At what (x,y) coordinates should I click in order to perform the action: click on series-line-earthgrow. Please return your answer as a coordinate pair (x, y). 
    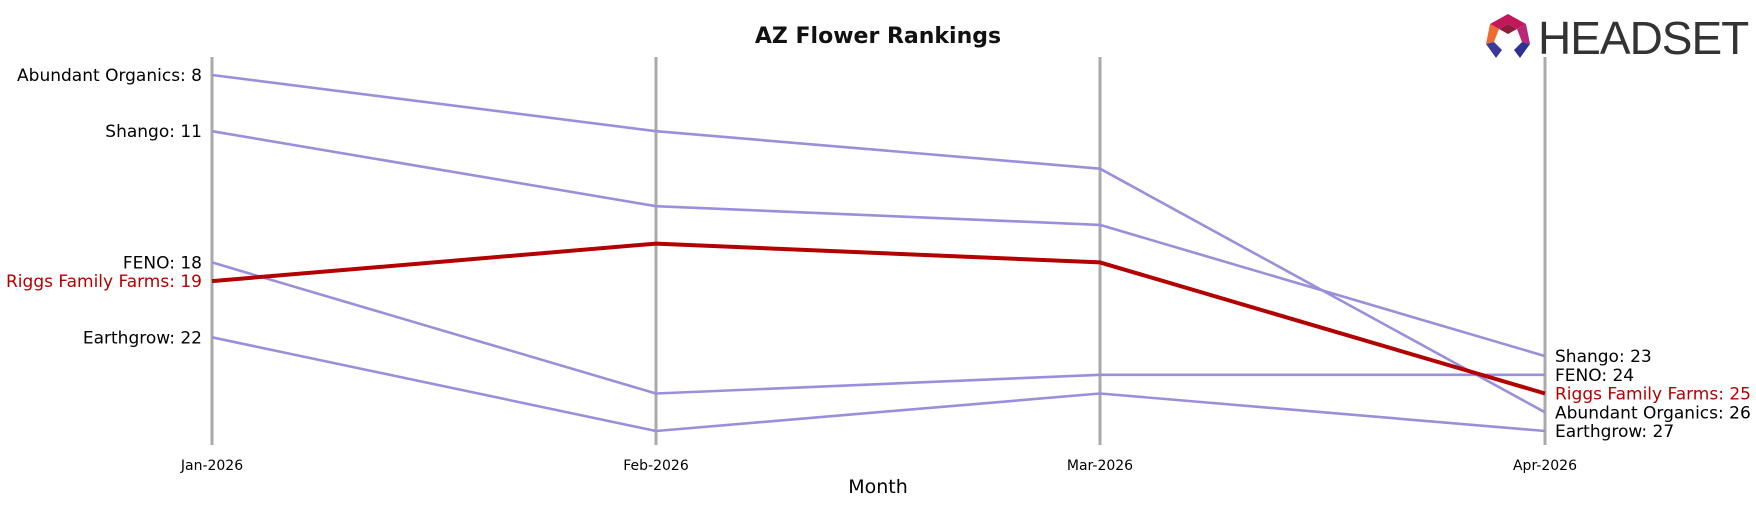
    Looking at the image, I should click on (878, 384).